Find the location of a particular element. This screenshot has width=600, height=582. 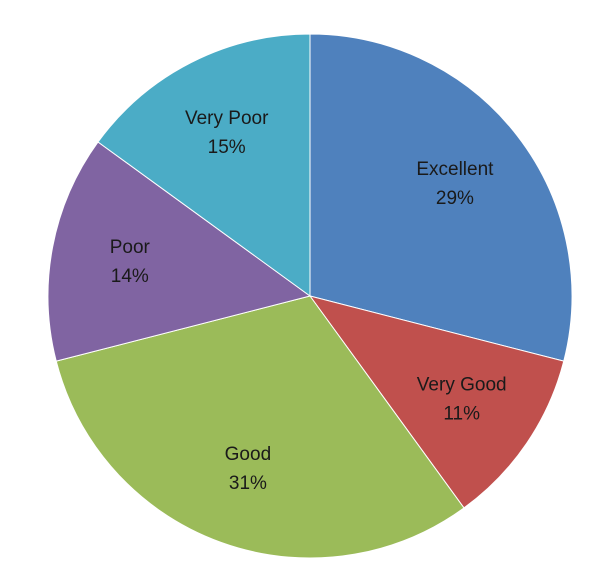

slice-label-value-poor: 14% is located at coordinates (130, 276).